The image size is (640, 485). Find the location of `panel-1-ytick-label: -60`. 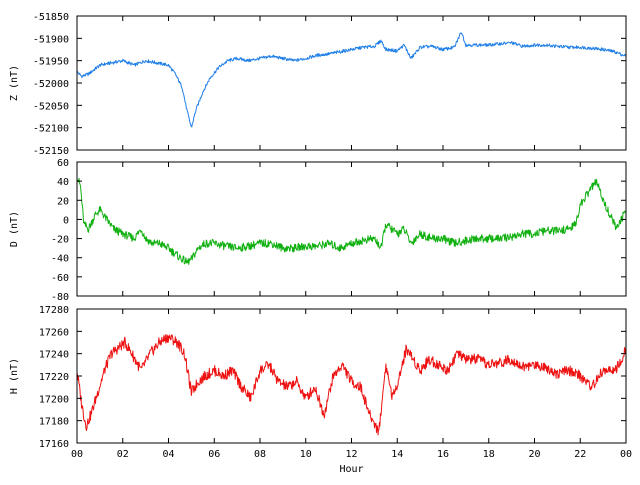

panel-1-ytick-label: -60 is located at coordinates (60, 278).